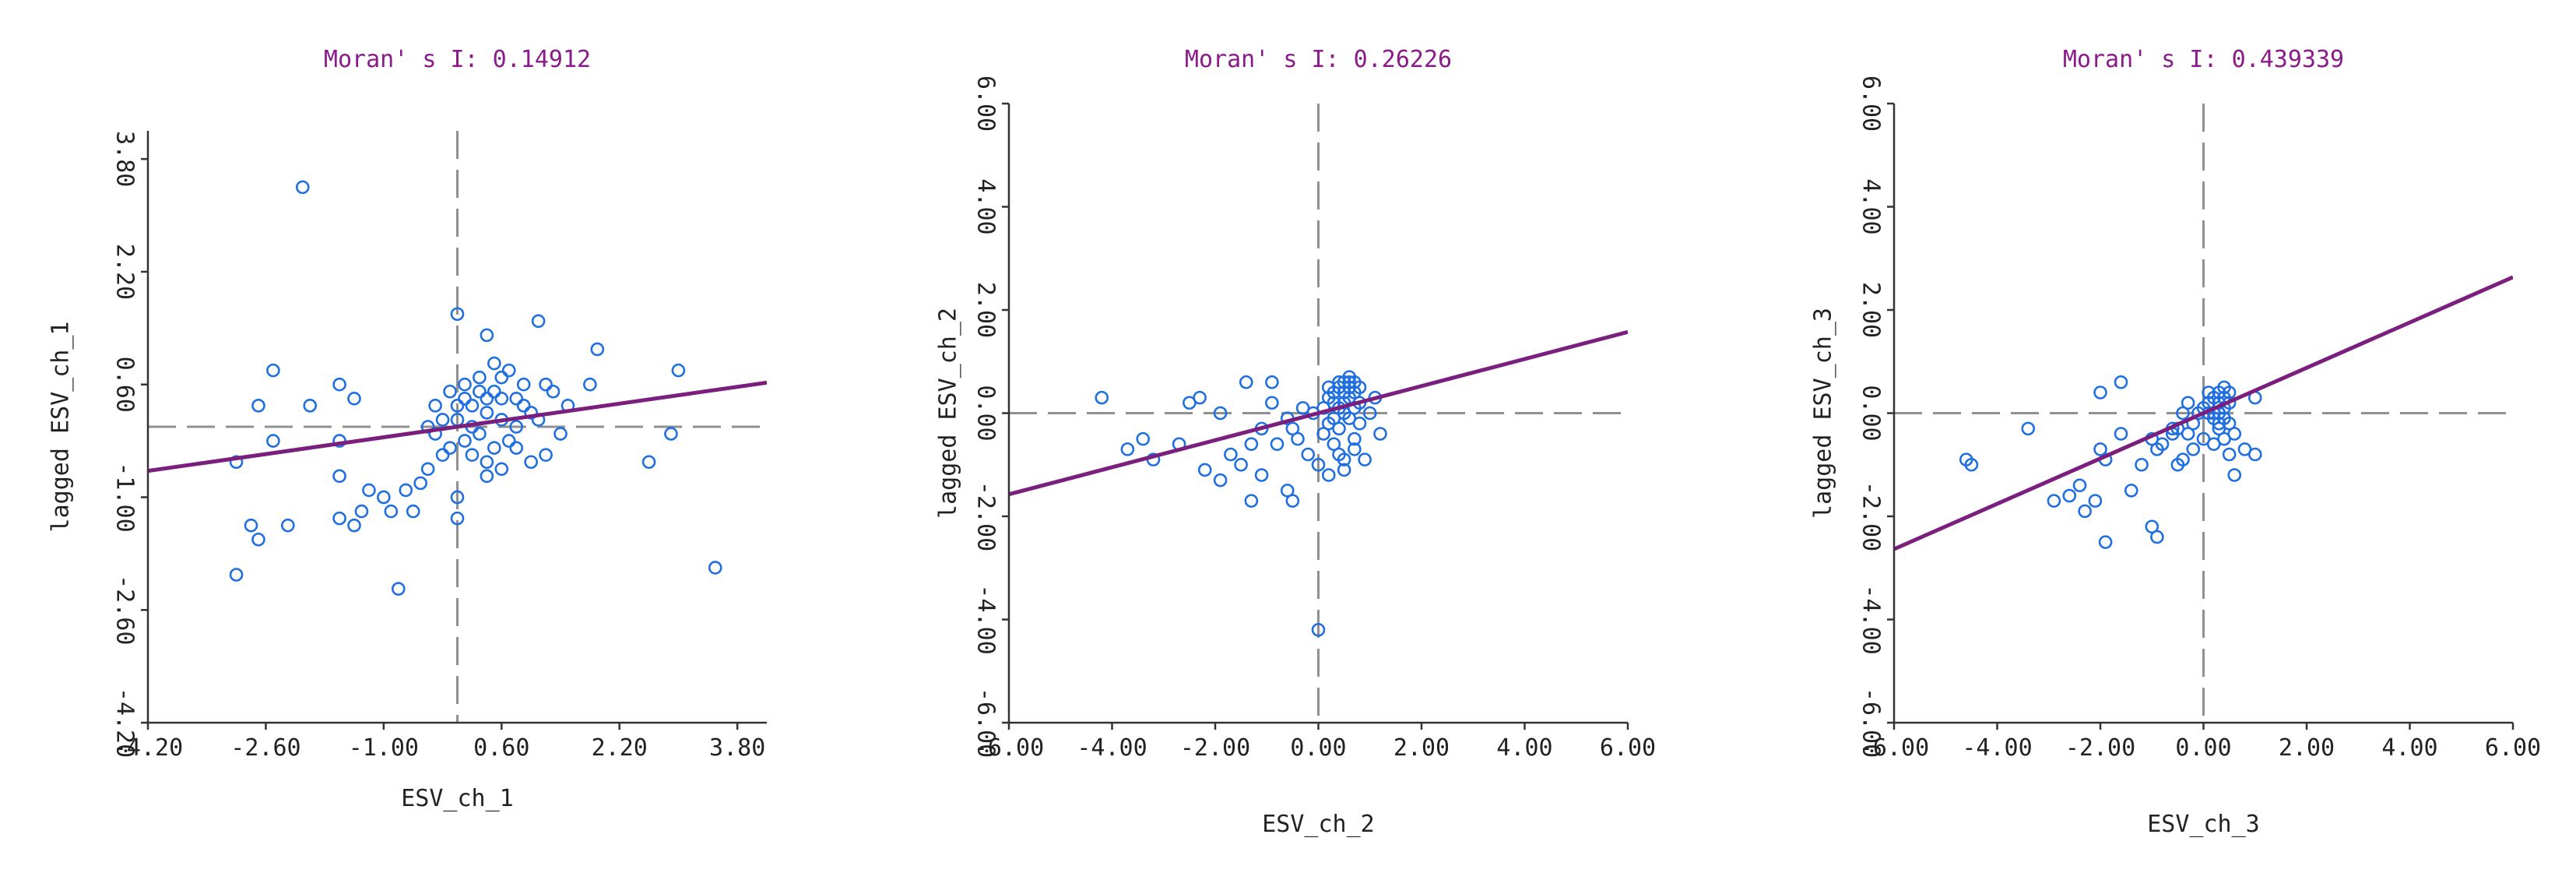 The height and width of the screenshot is (873, 2576). I want to click on x-axis-title: ESV_ch_3, so click(2203, 825).